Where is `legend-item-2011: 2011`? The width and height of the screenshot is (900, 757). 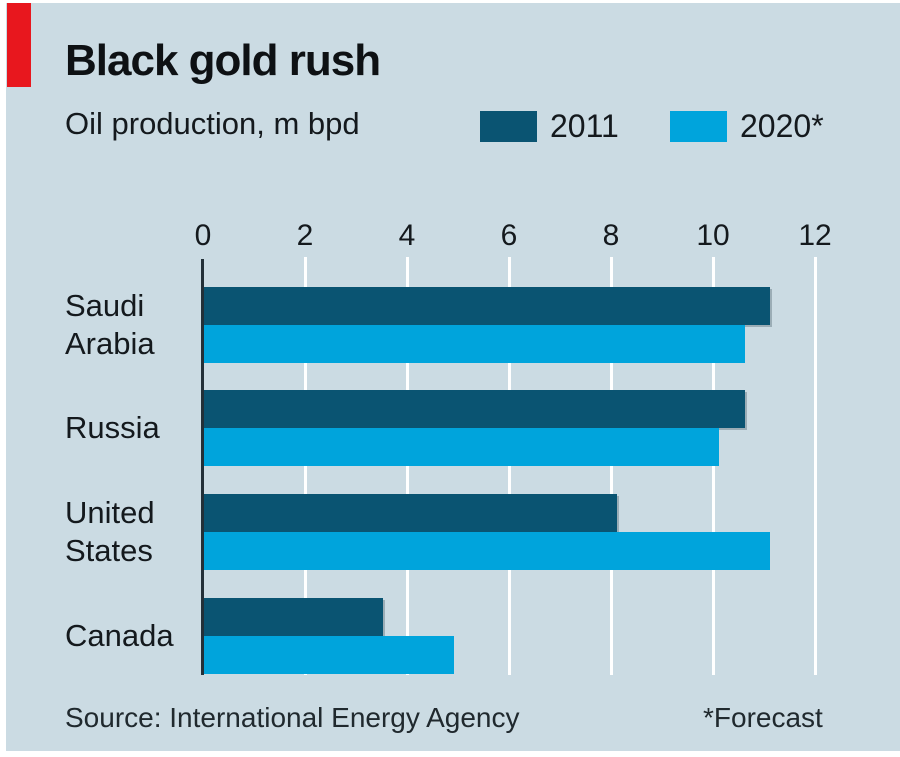 legend-item-2011: 2011 is located at coordinates (549, 126).